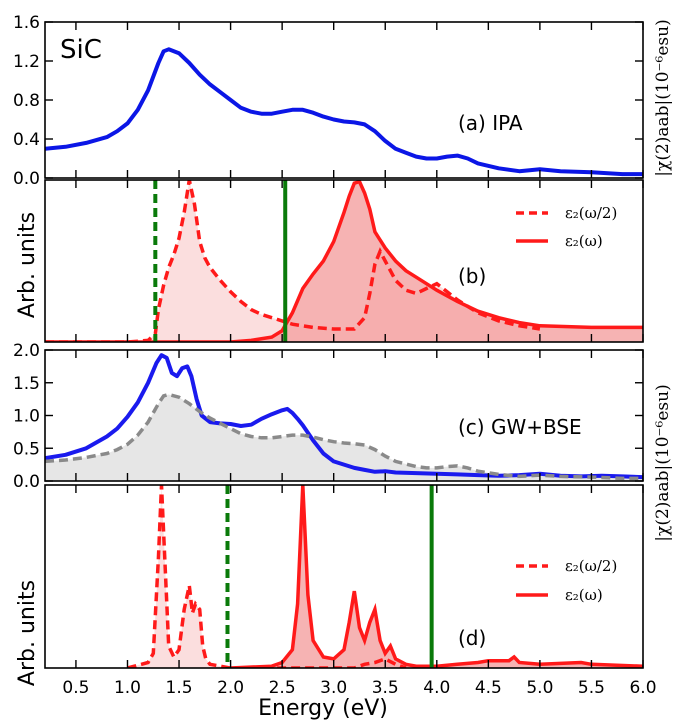 This screenshot has height=720, width=687. Describe the element at coordinates (584, 241) in the screenshot. I see `legend-b-label-2: ε₂(ω)` at that location.